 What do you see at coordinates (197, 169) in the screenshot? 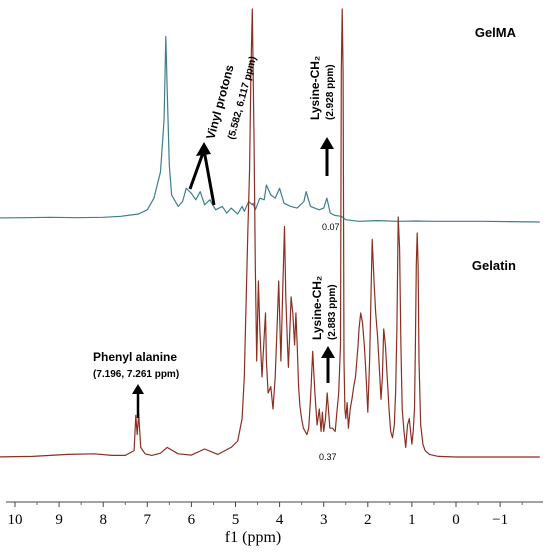
I see `vinyl-arrow-left` at bounding box center [197, 169].